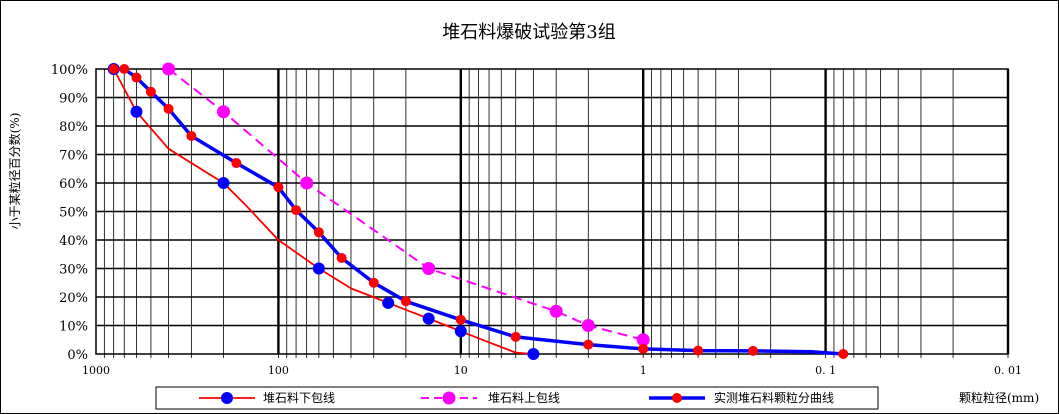 This screenshot has width=1059, height=414. Describe the element at coordinates (73, 156) in the screenshot. I see `y-tick-label: 70%` at that location.